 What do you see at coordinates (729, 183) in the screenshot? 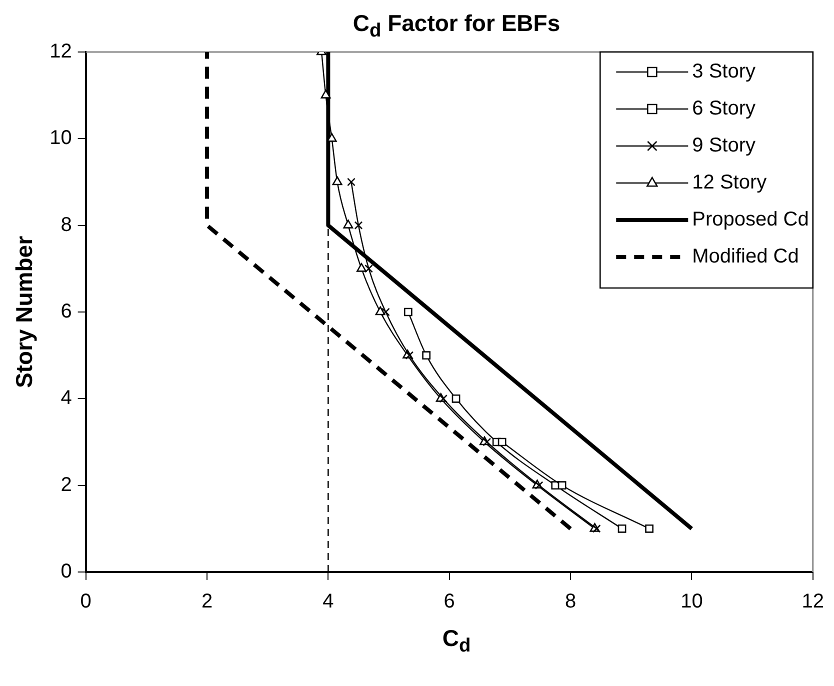
I see `legend-label: 12 Story` at bounding box center [729, 183].